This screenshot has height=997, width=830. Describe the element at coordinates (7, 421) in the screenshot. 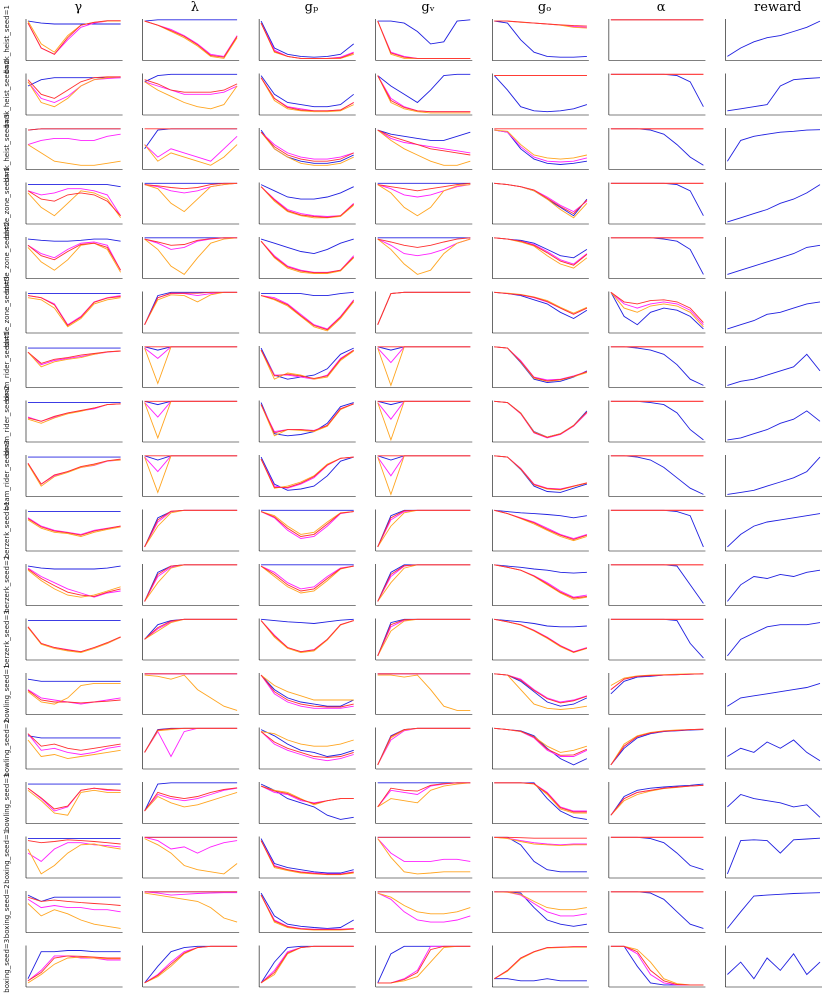

I see `row-label: beam_rider_seed=2` at that location.